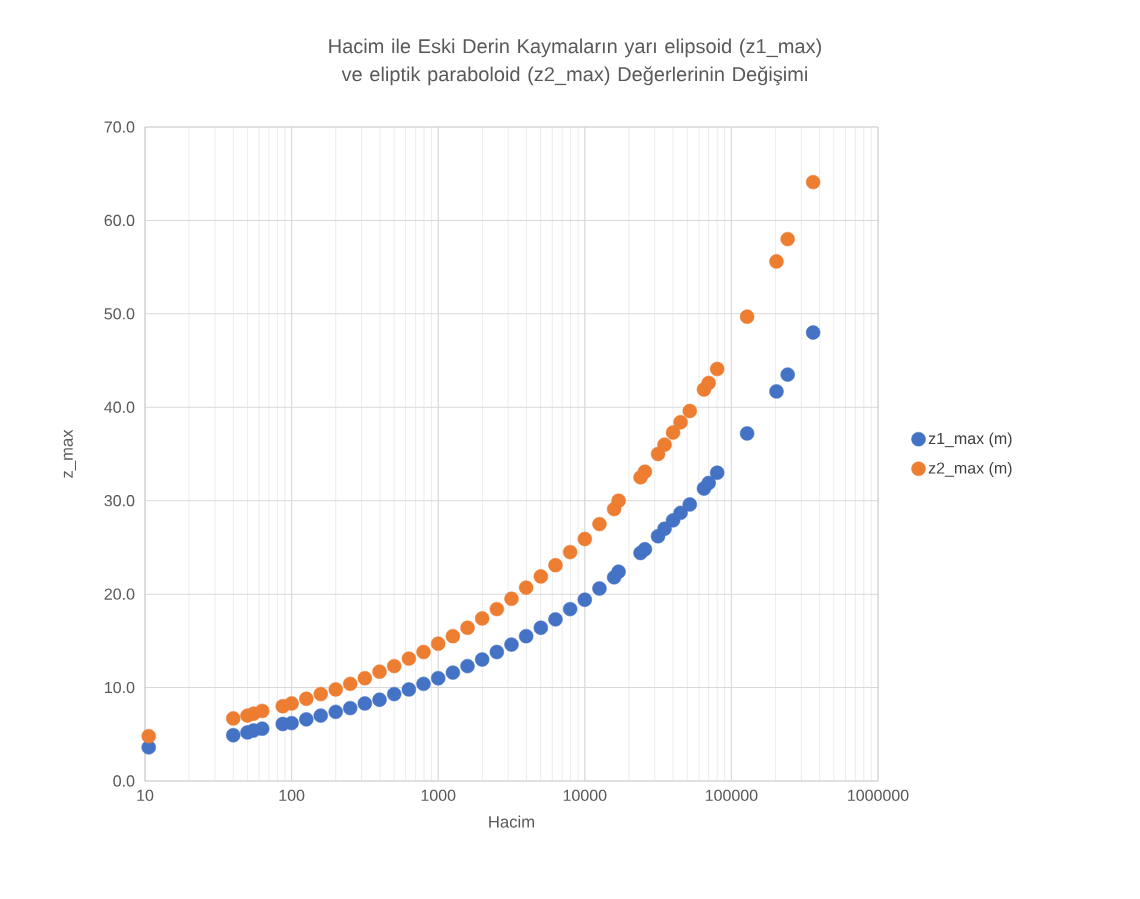 The height and width of the screenshot is (899, 1140). What do you see at coordinates (292, 795) in the screenshot?
I see `x-tick-label: 100` at bounding box center [292, 795].